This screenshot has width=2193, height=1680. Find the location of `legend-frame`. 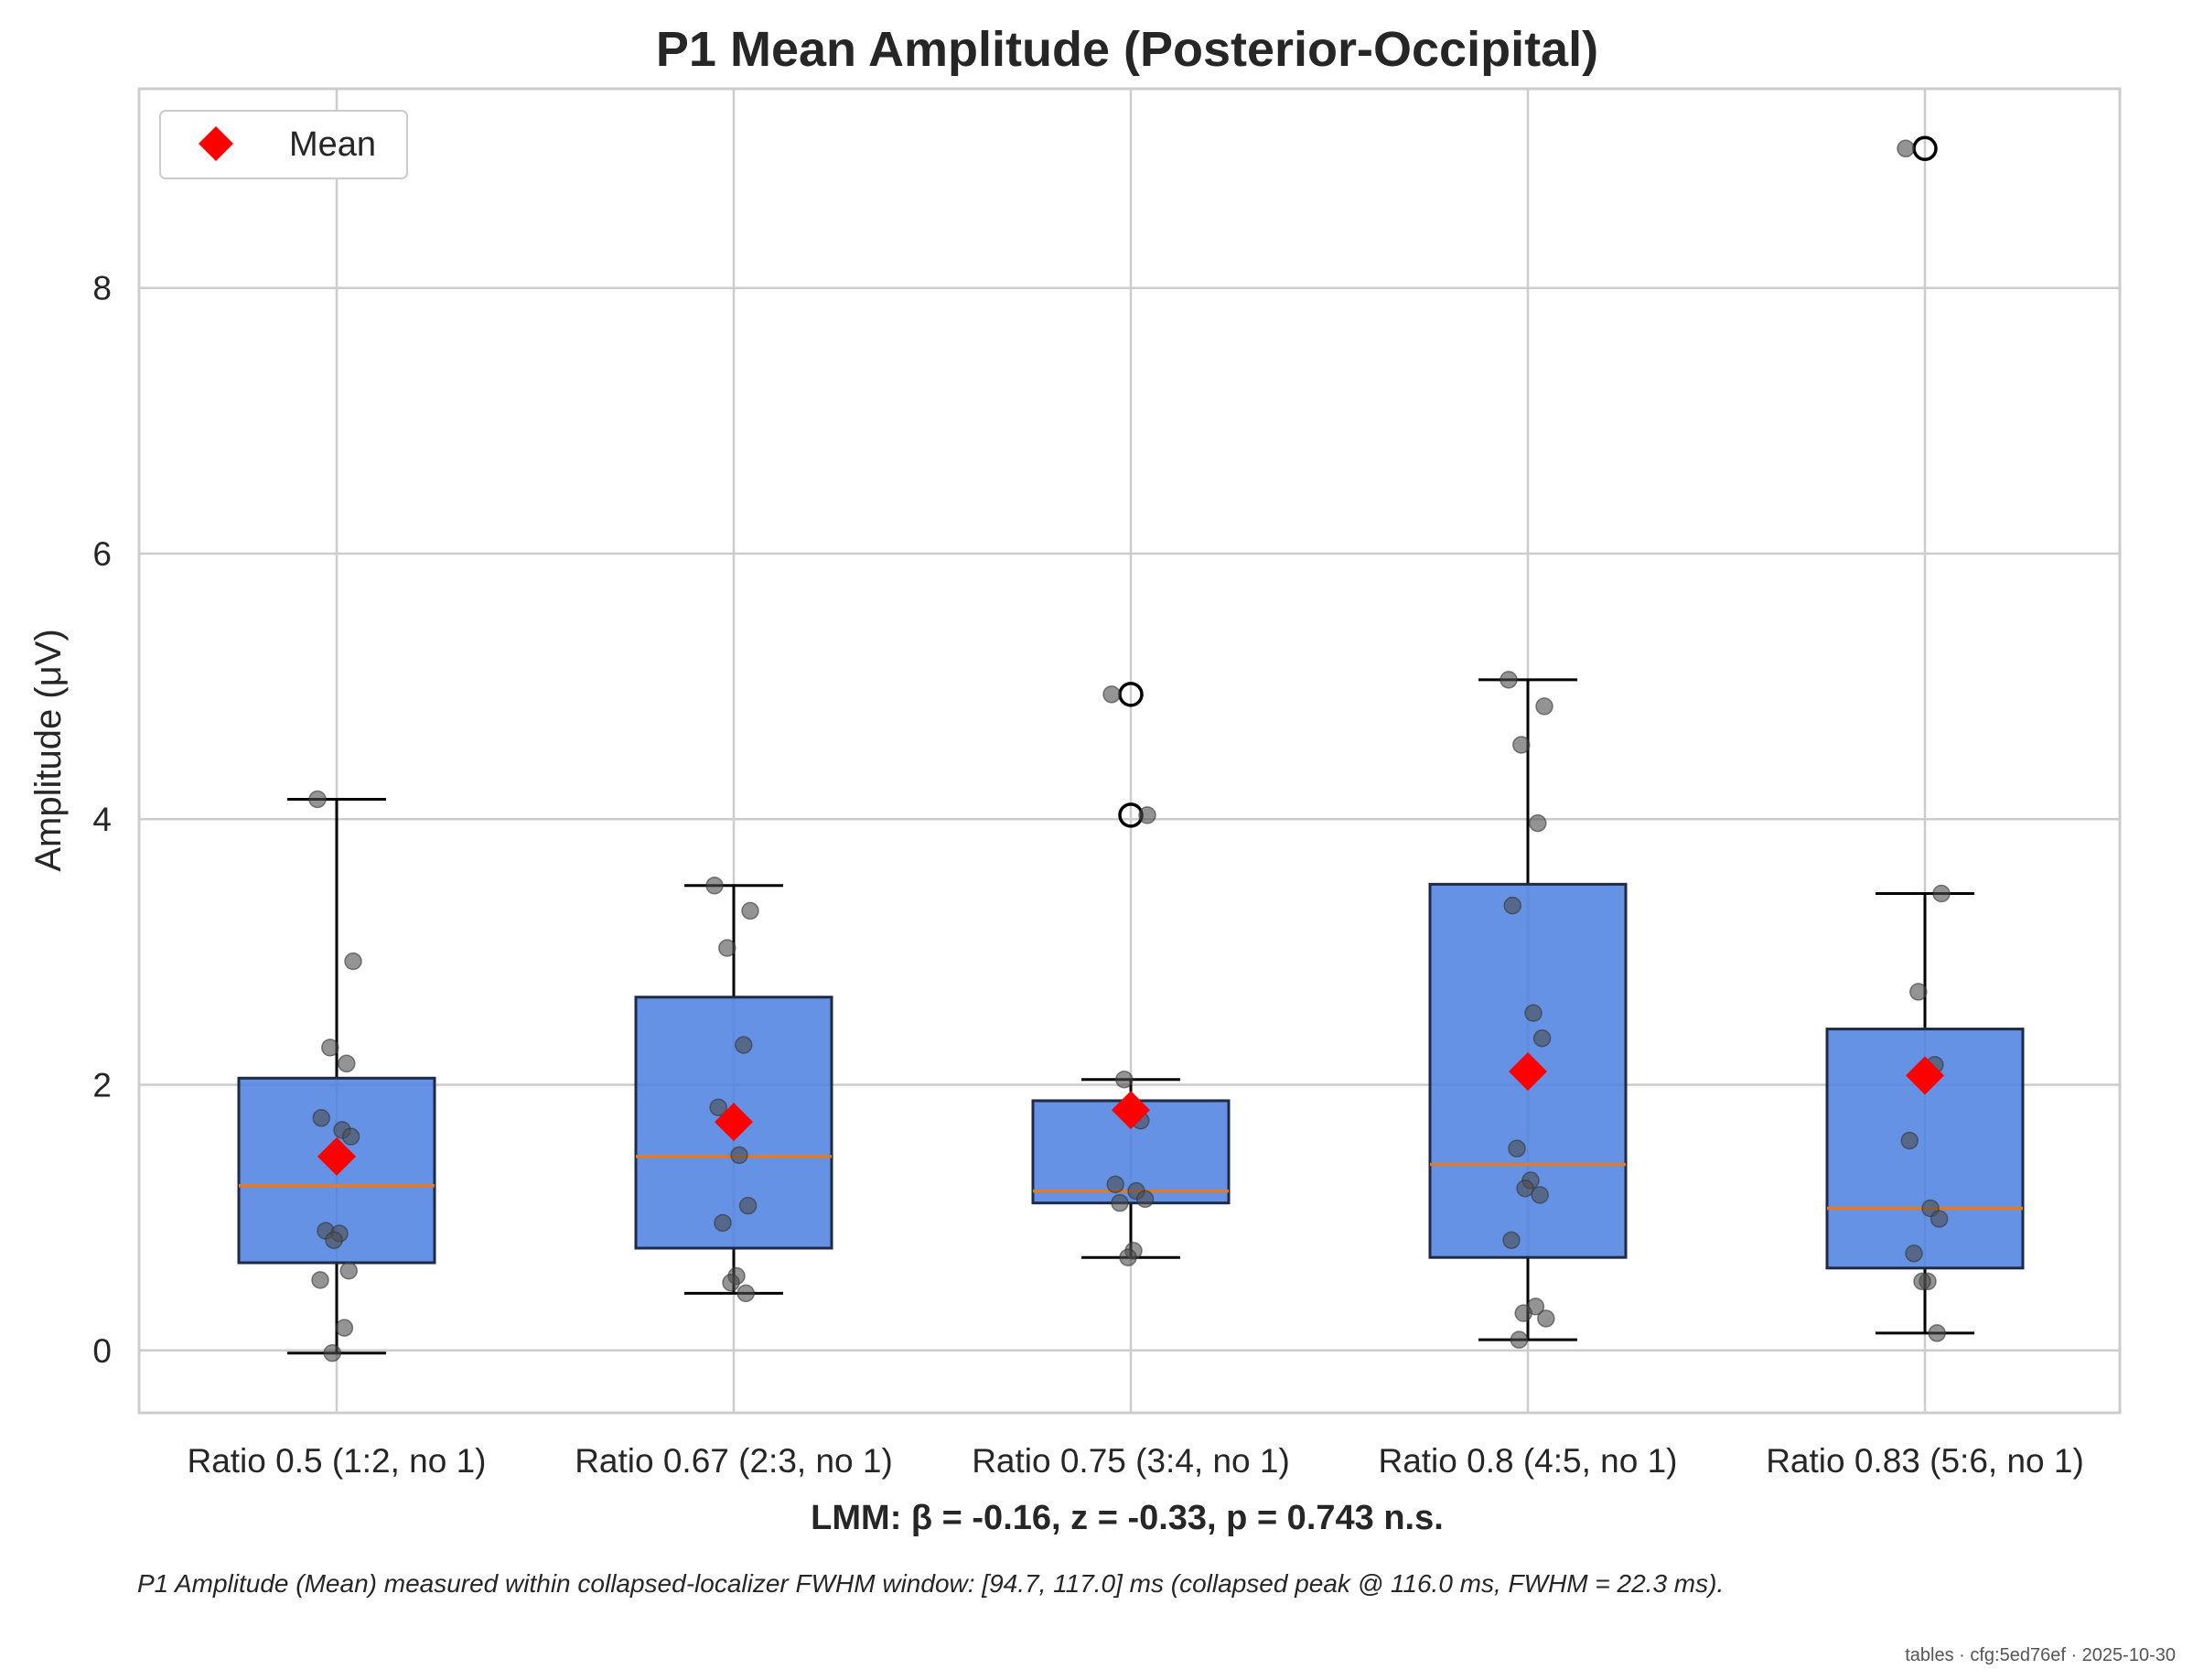

legend-frame is located at coordinates (283, 144).